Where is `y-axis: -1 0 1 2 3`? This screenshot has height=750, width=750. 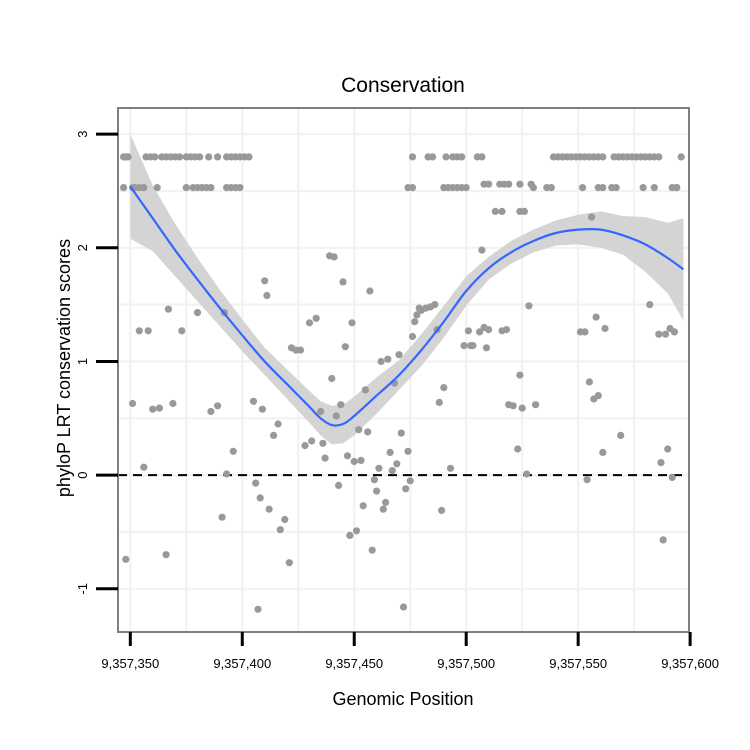 y-axis: -1 0 1 2 3 is located at coordinates (96, 362).